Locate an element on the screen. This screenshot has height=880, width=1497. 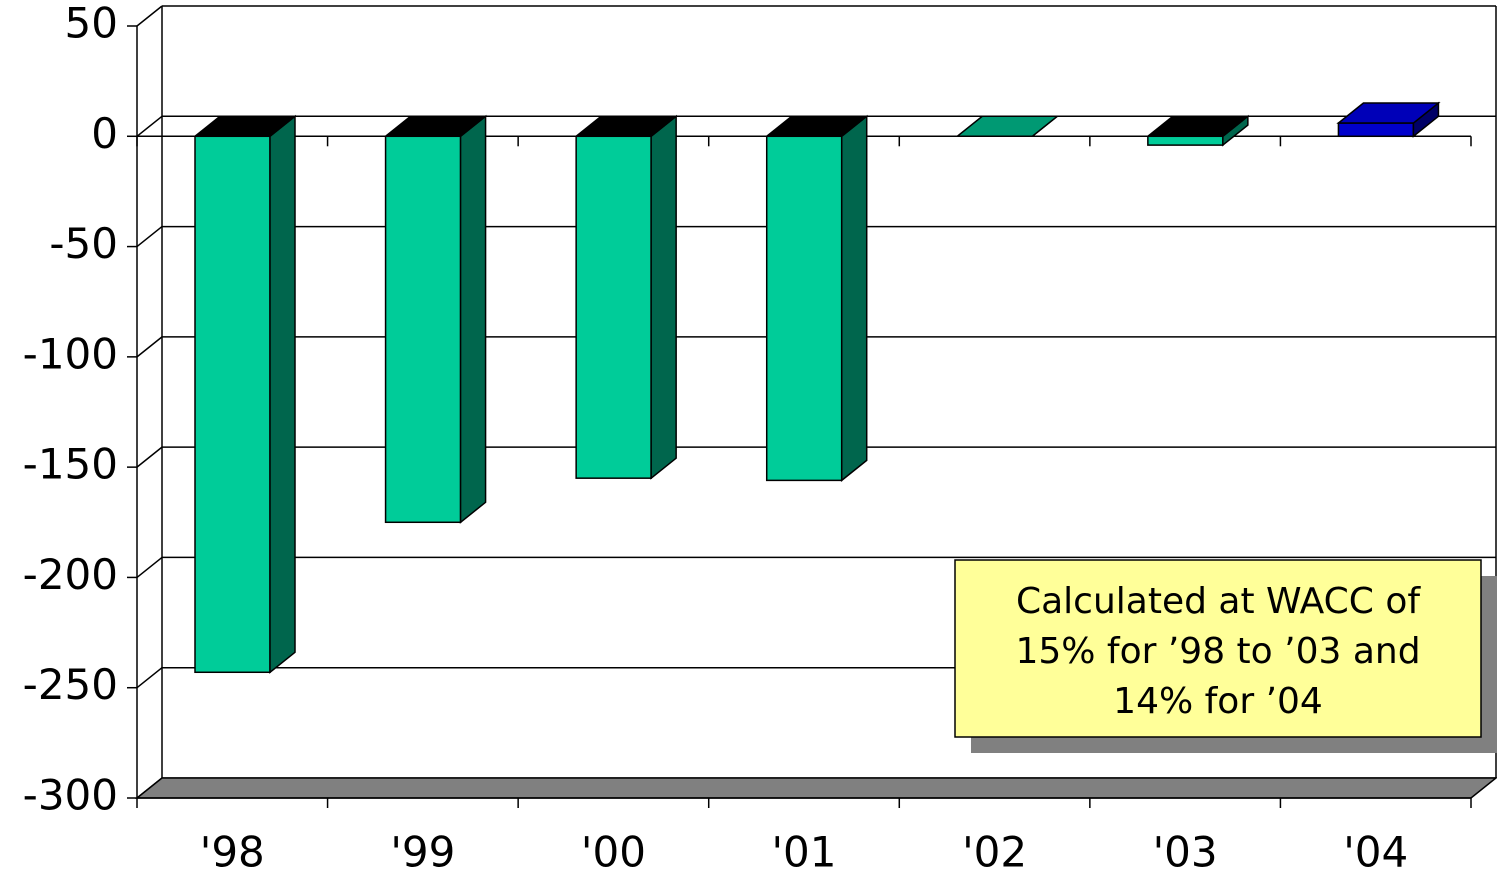
y-tick-label: -100 is located at coordinates (70, 353).